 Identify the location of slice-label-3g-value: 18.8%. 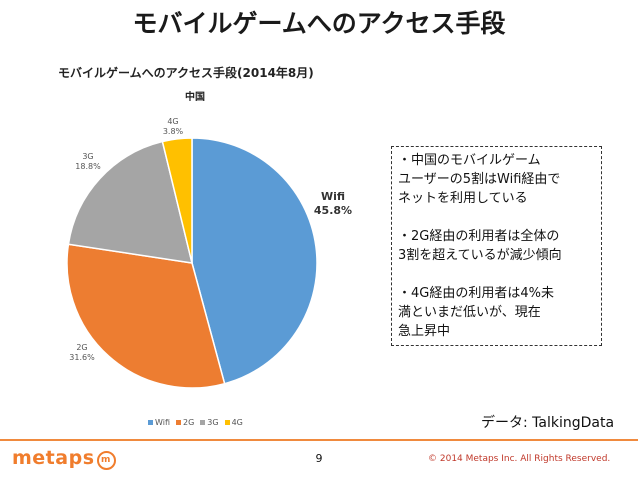
(88, 166).